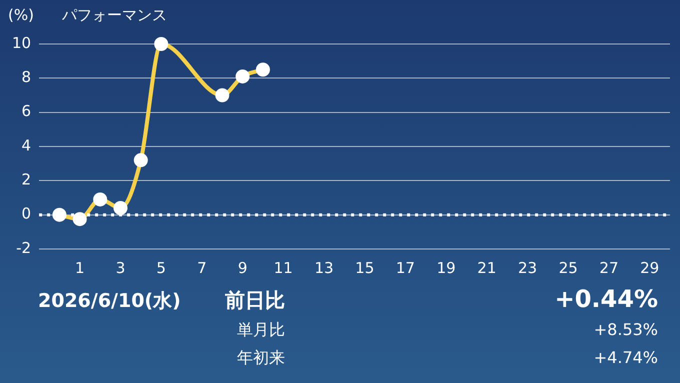 The height and width of the screenshot is (383, 680). What do you see at coordinates (24, 247) in the screenshot?
I see `y-tick-label: -2` at bounding box center [24, 247].